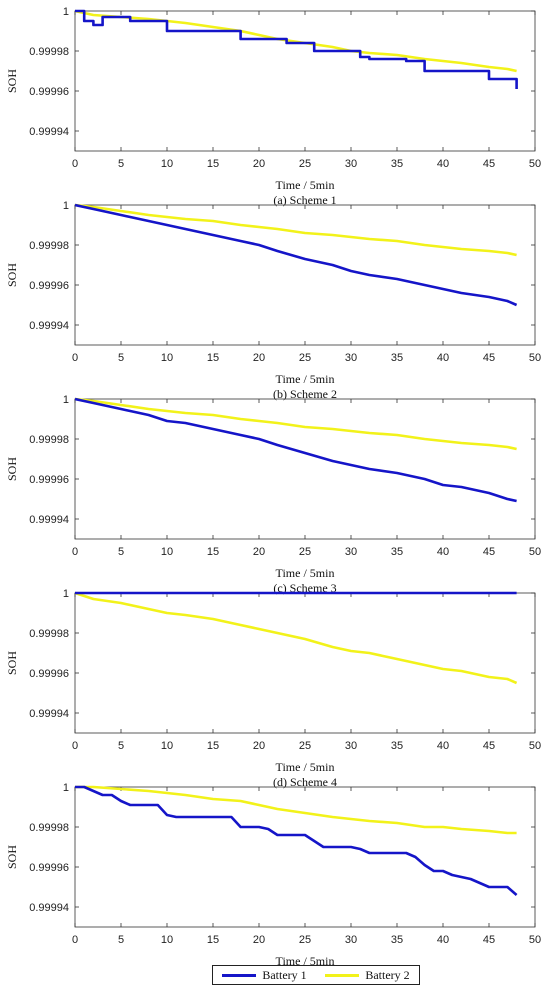  I want to click on legend-label-battery-2: Battery 2, so click(387, 974).